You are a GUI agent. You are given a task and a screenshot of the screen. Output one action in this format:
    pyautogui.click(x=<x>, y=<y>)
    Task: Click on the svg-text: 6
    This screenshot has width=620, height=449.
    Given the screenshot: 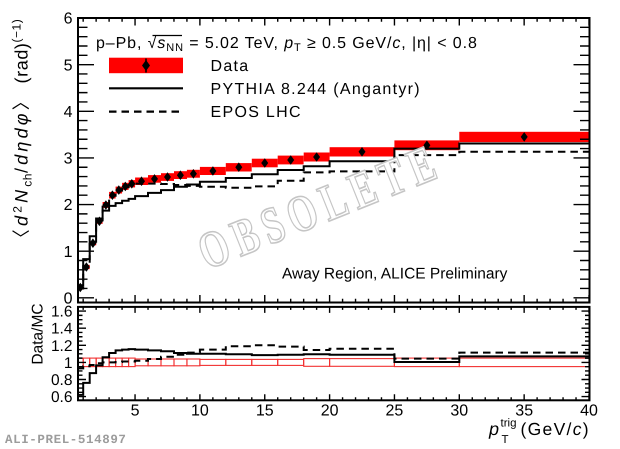 What is the action you would take?
    pyautogui.click(x=68, y=19)
    